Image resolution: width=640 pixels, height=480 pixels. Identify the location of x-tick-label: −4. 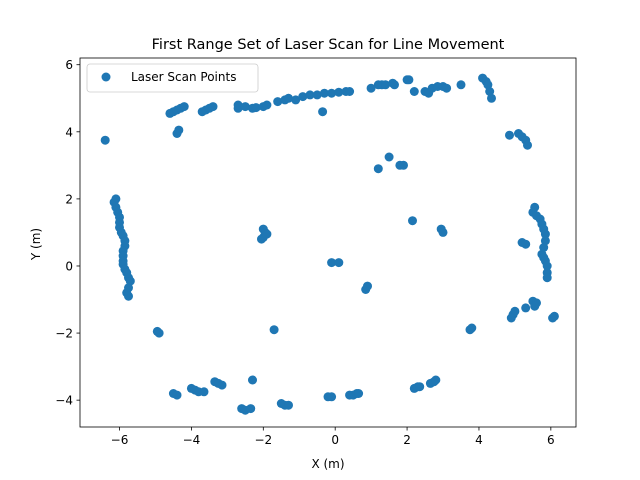
(192, 440).